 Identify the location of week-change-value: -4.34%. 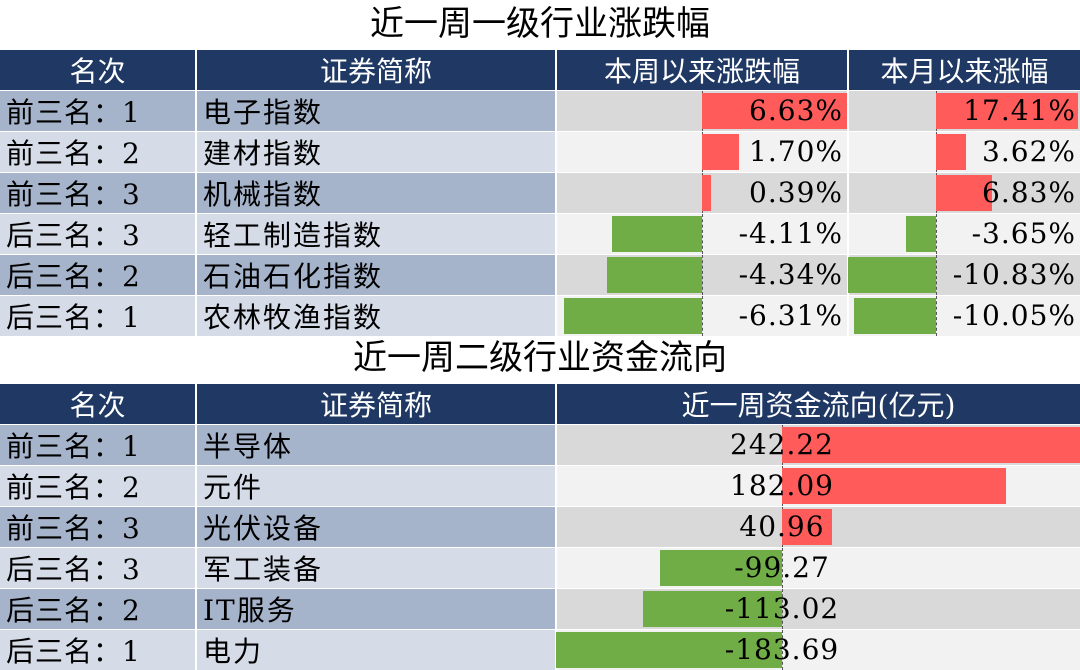
(790, 274).